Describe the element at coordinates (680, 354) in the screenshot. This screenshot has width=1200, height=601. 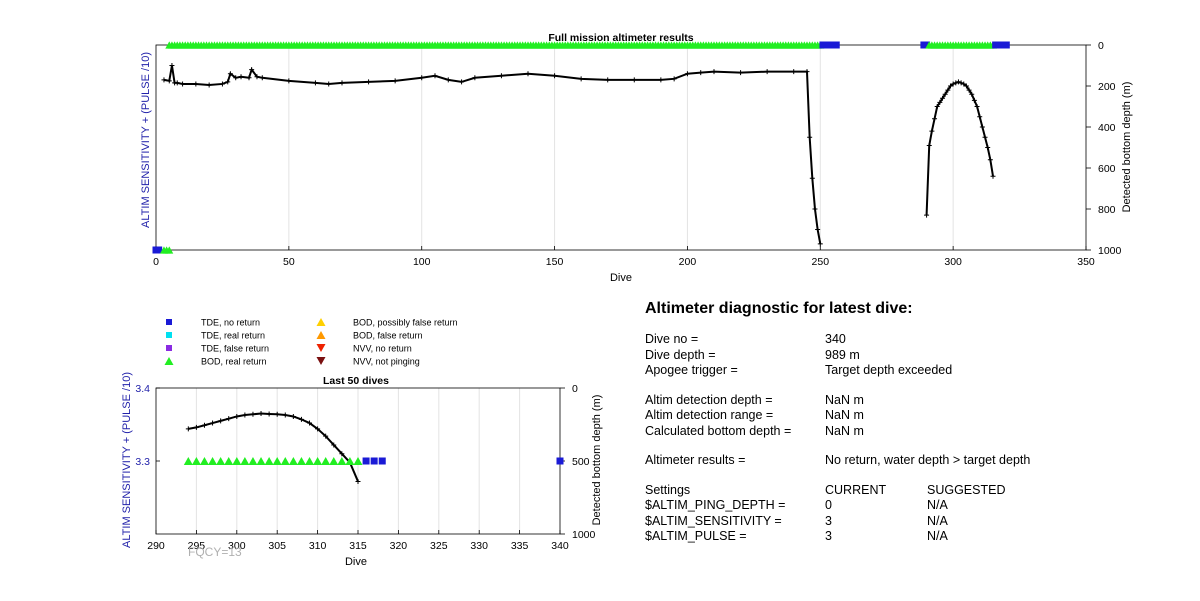
I see `diagnostic-label: Dive depth =` at that location.